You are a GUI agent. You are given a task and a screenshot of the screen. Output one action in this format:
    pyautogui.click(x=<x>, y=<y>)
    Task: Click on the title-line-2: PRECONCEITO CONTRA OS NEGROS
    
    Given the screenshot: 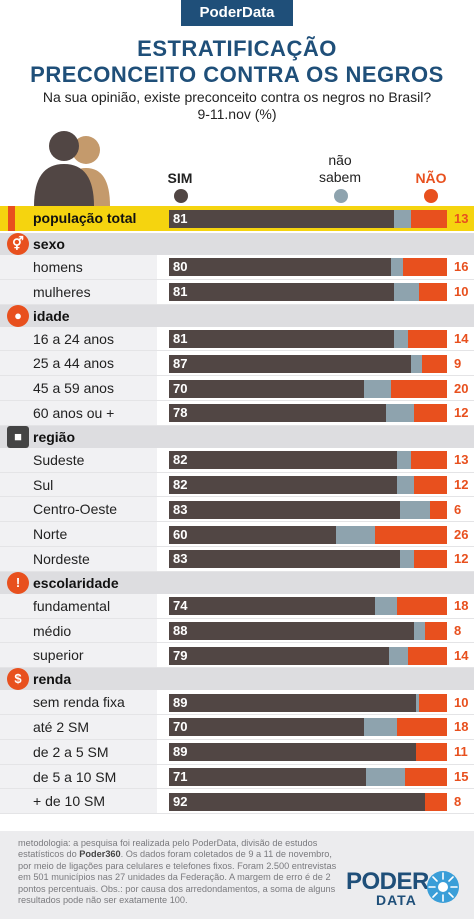 What is the action you would take?
    pyautogui.click(x=237, y=74)
    